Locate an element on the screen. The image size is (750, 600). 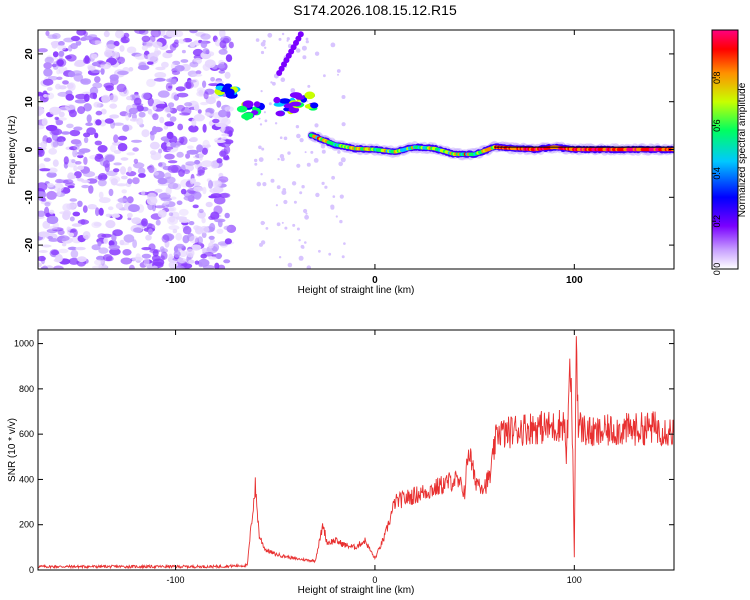
y-tick-label: 600 is located at coordinates (26, 434).